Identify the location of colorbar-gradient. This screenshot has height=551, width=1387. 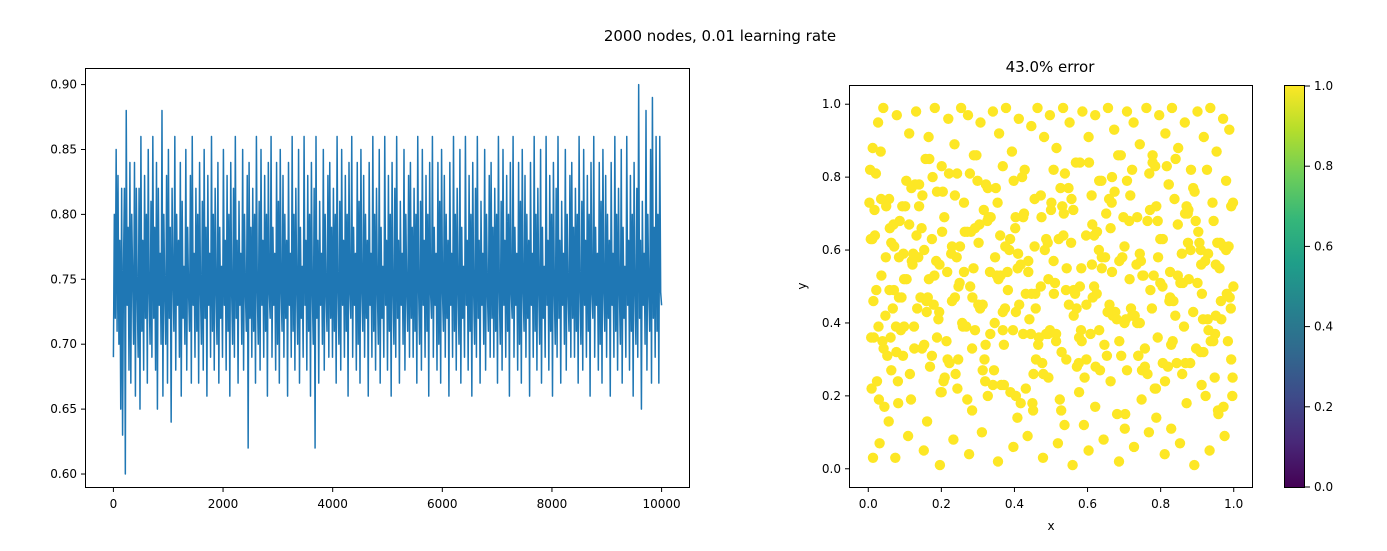
(1294, 286).